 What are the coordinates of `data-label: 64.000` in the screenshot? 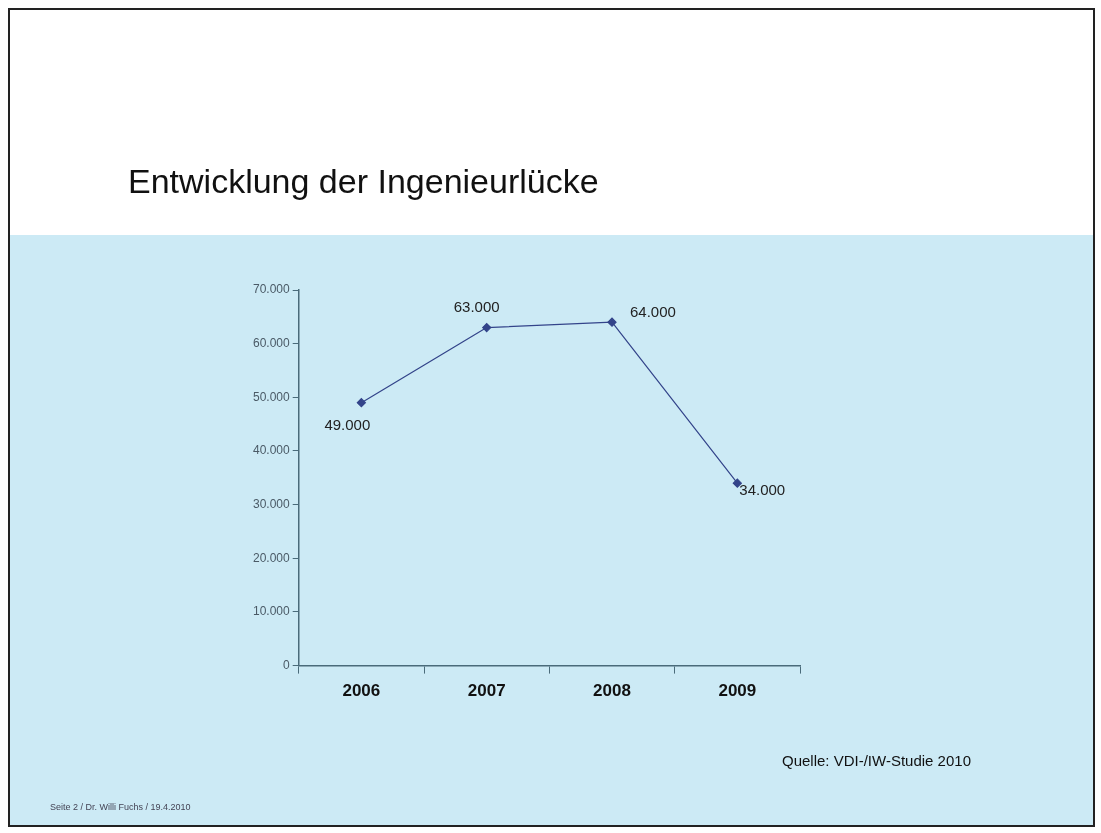 It's located at (653, 311).